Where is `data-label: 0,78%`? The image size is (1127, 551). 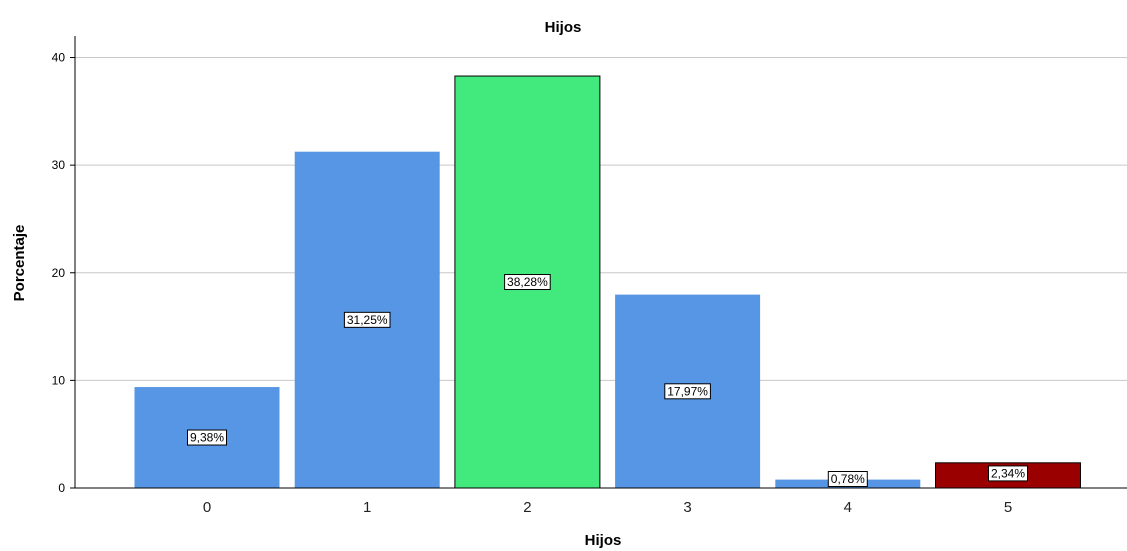
data-label: 0,78% is located at coordinates (848, 479).